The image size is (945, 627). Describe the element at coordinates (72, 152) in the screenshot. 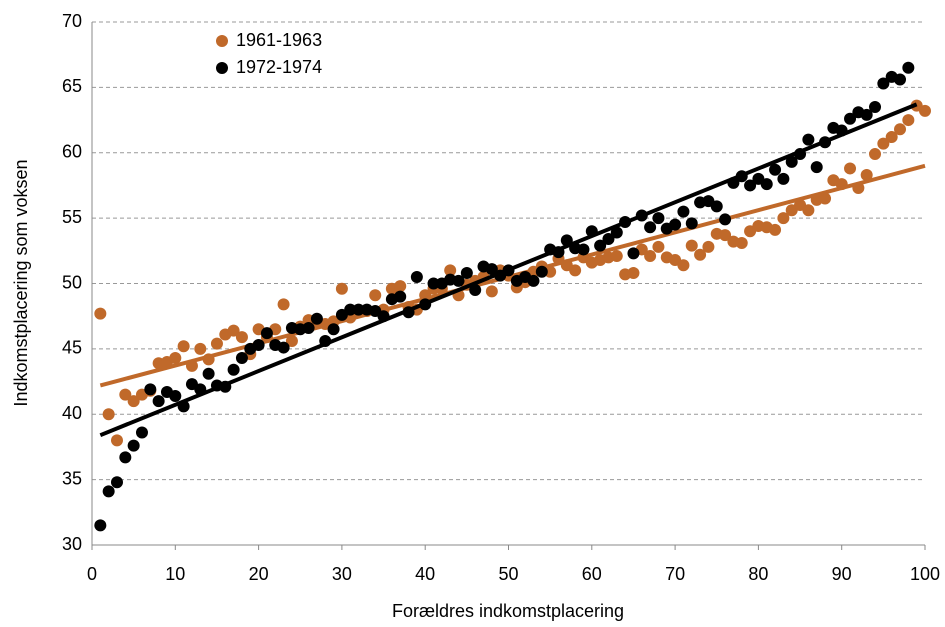

I see `y-tick-label: 60` at that location.